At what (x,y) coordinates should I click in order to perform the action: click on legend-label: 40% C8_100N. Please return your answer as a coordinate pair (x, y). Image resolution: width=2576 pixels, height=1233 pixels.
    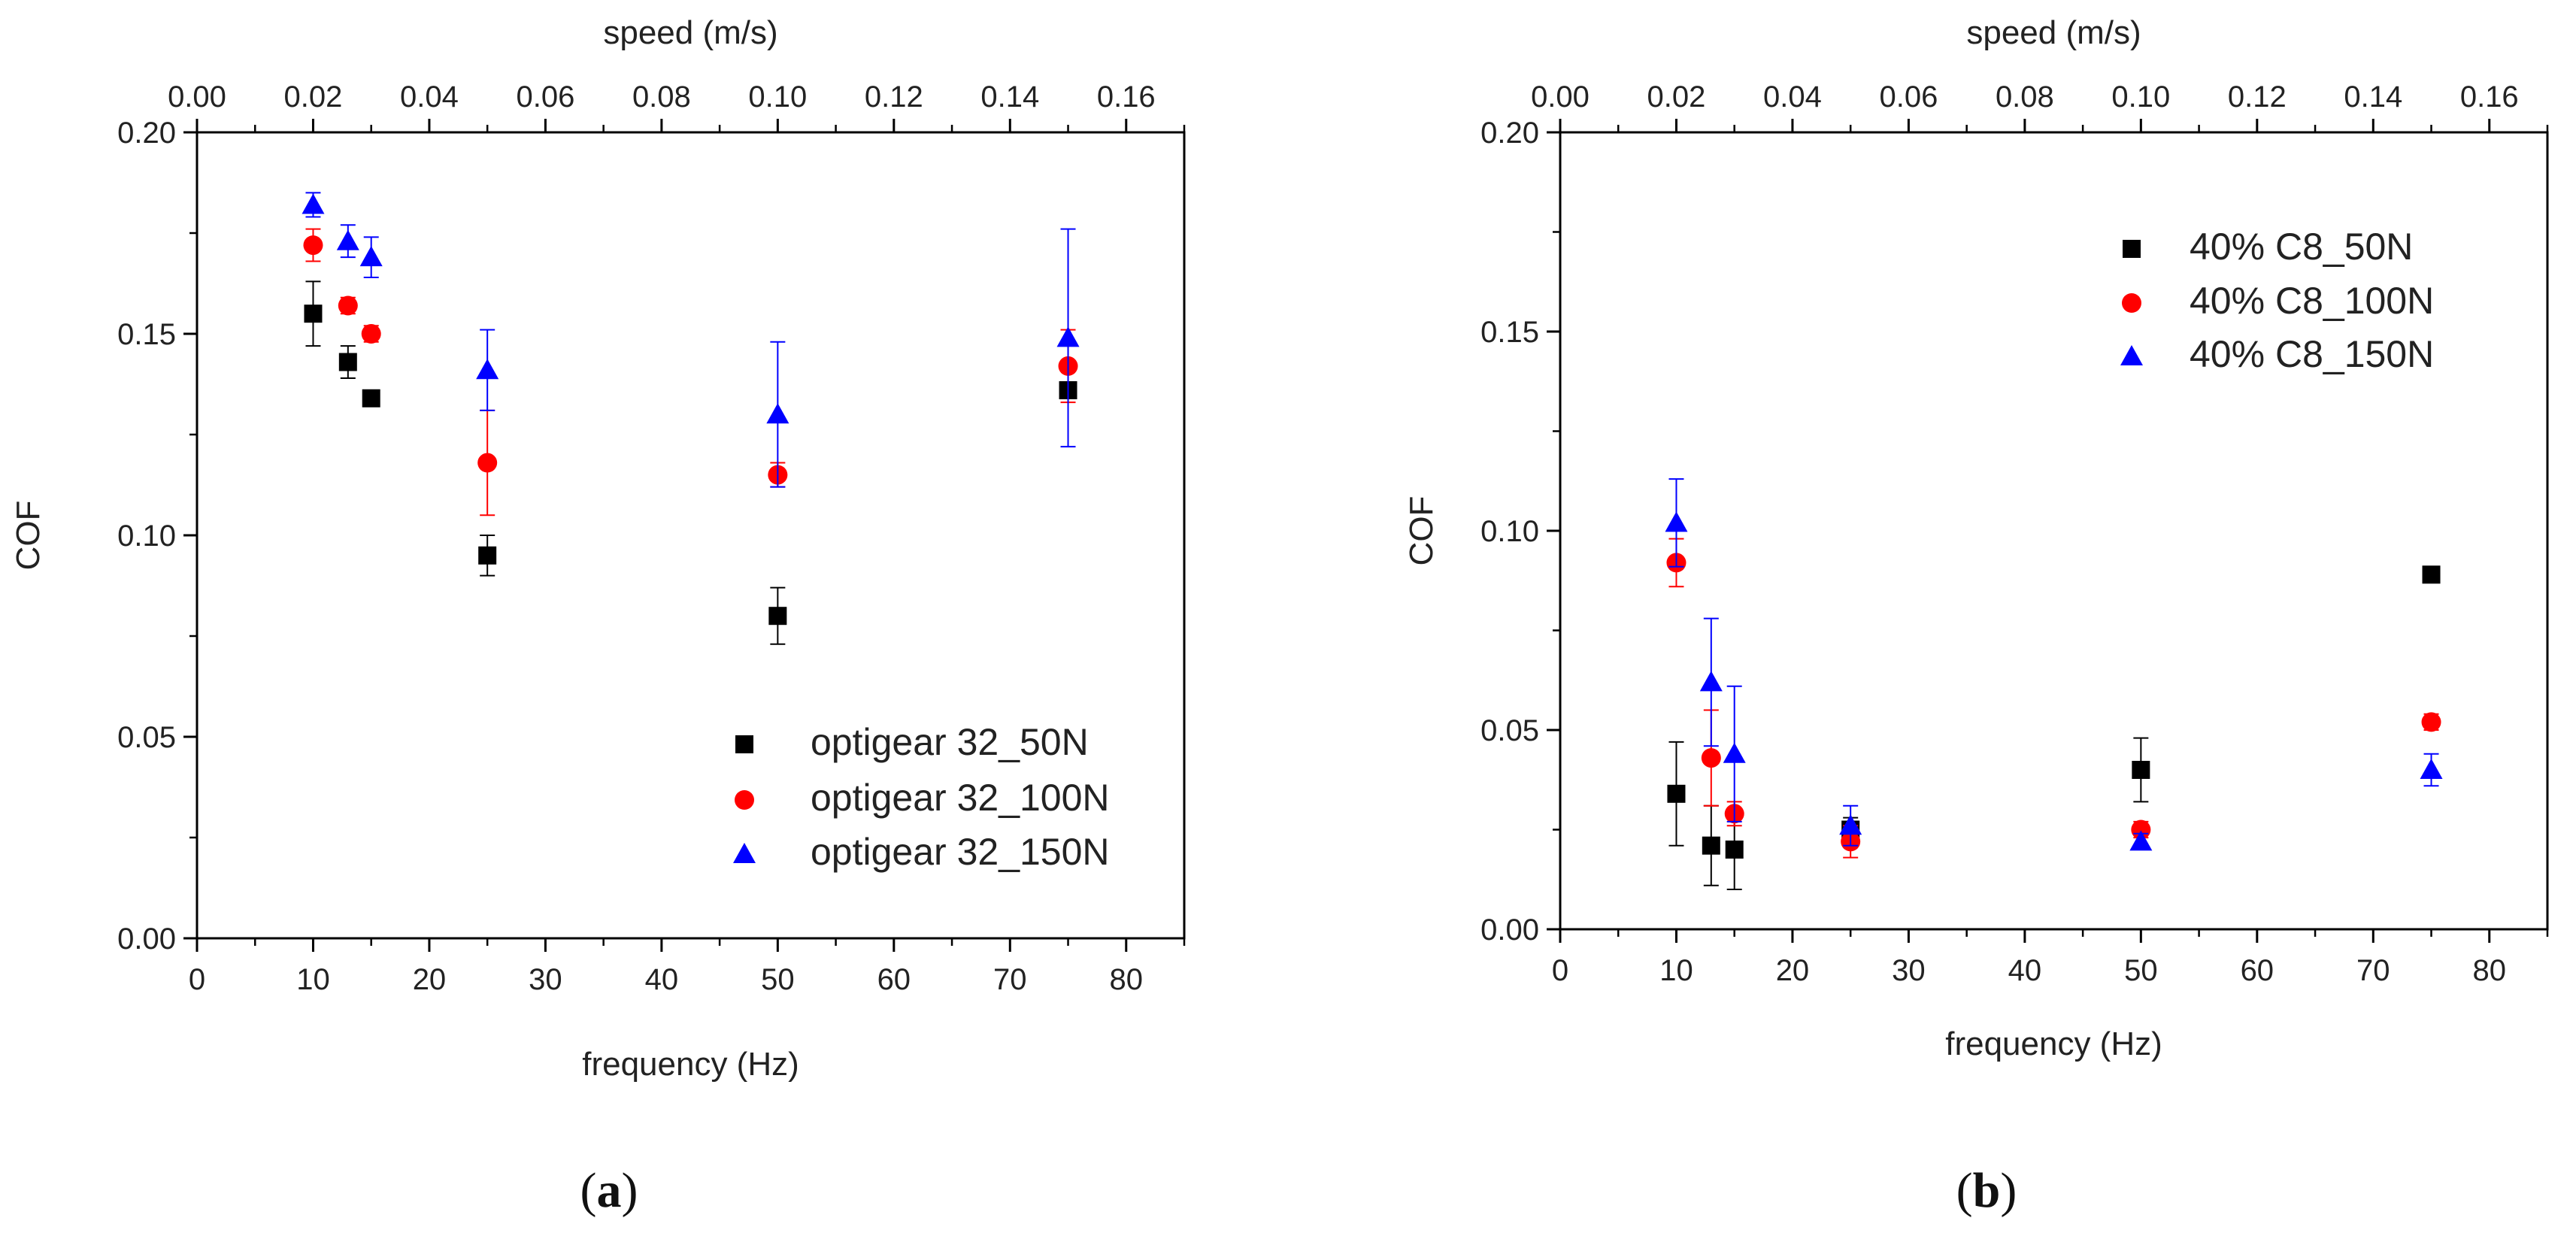
    Looking at the image, I should click on (2312, 301).